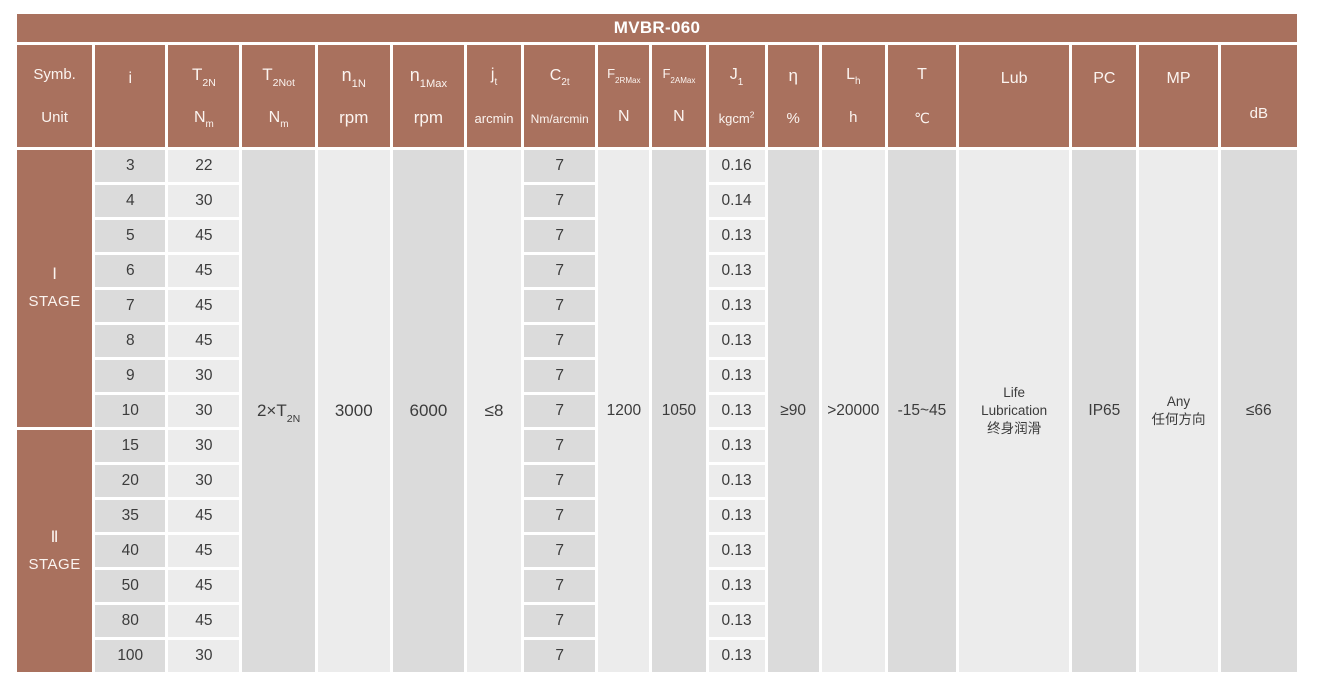 This screenshot has width=1333, height=679. I want to click on cell-f2rmax-merged: 1200, so click(624, 411).